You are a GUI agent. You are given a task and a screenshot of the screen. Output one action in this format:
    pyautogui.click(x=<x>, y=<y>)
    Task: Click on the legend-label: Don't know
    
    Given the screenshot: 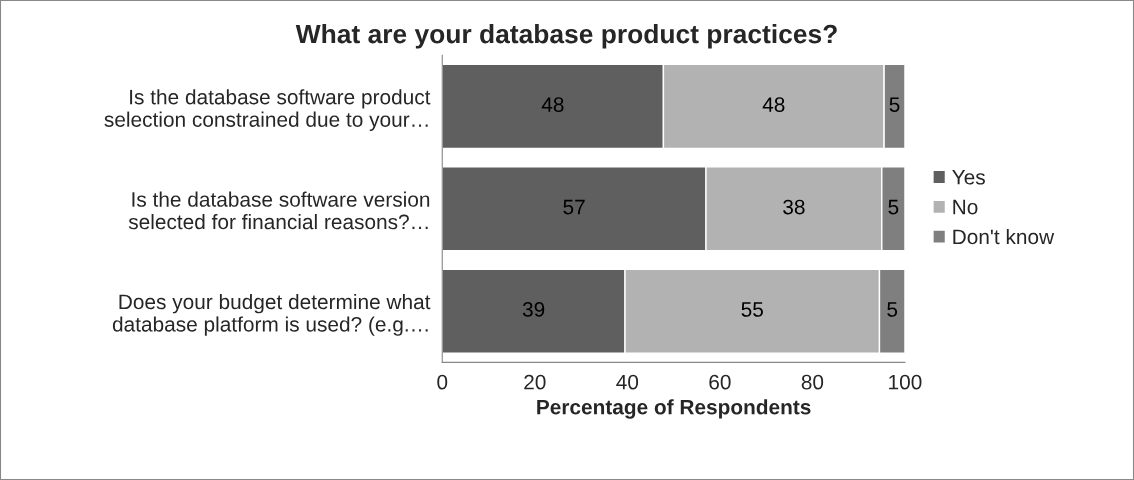 What is the action you would take?
    pyautogui.click(x=1004, y=236)
    